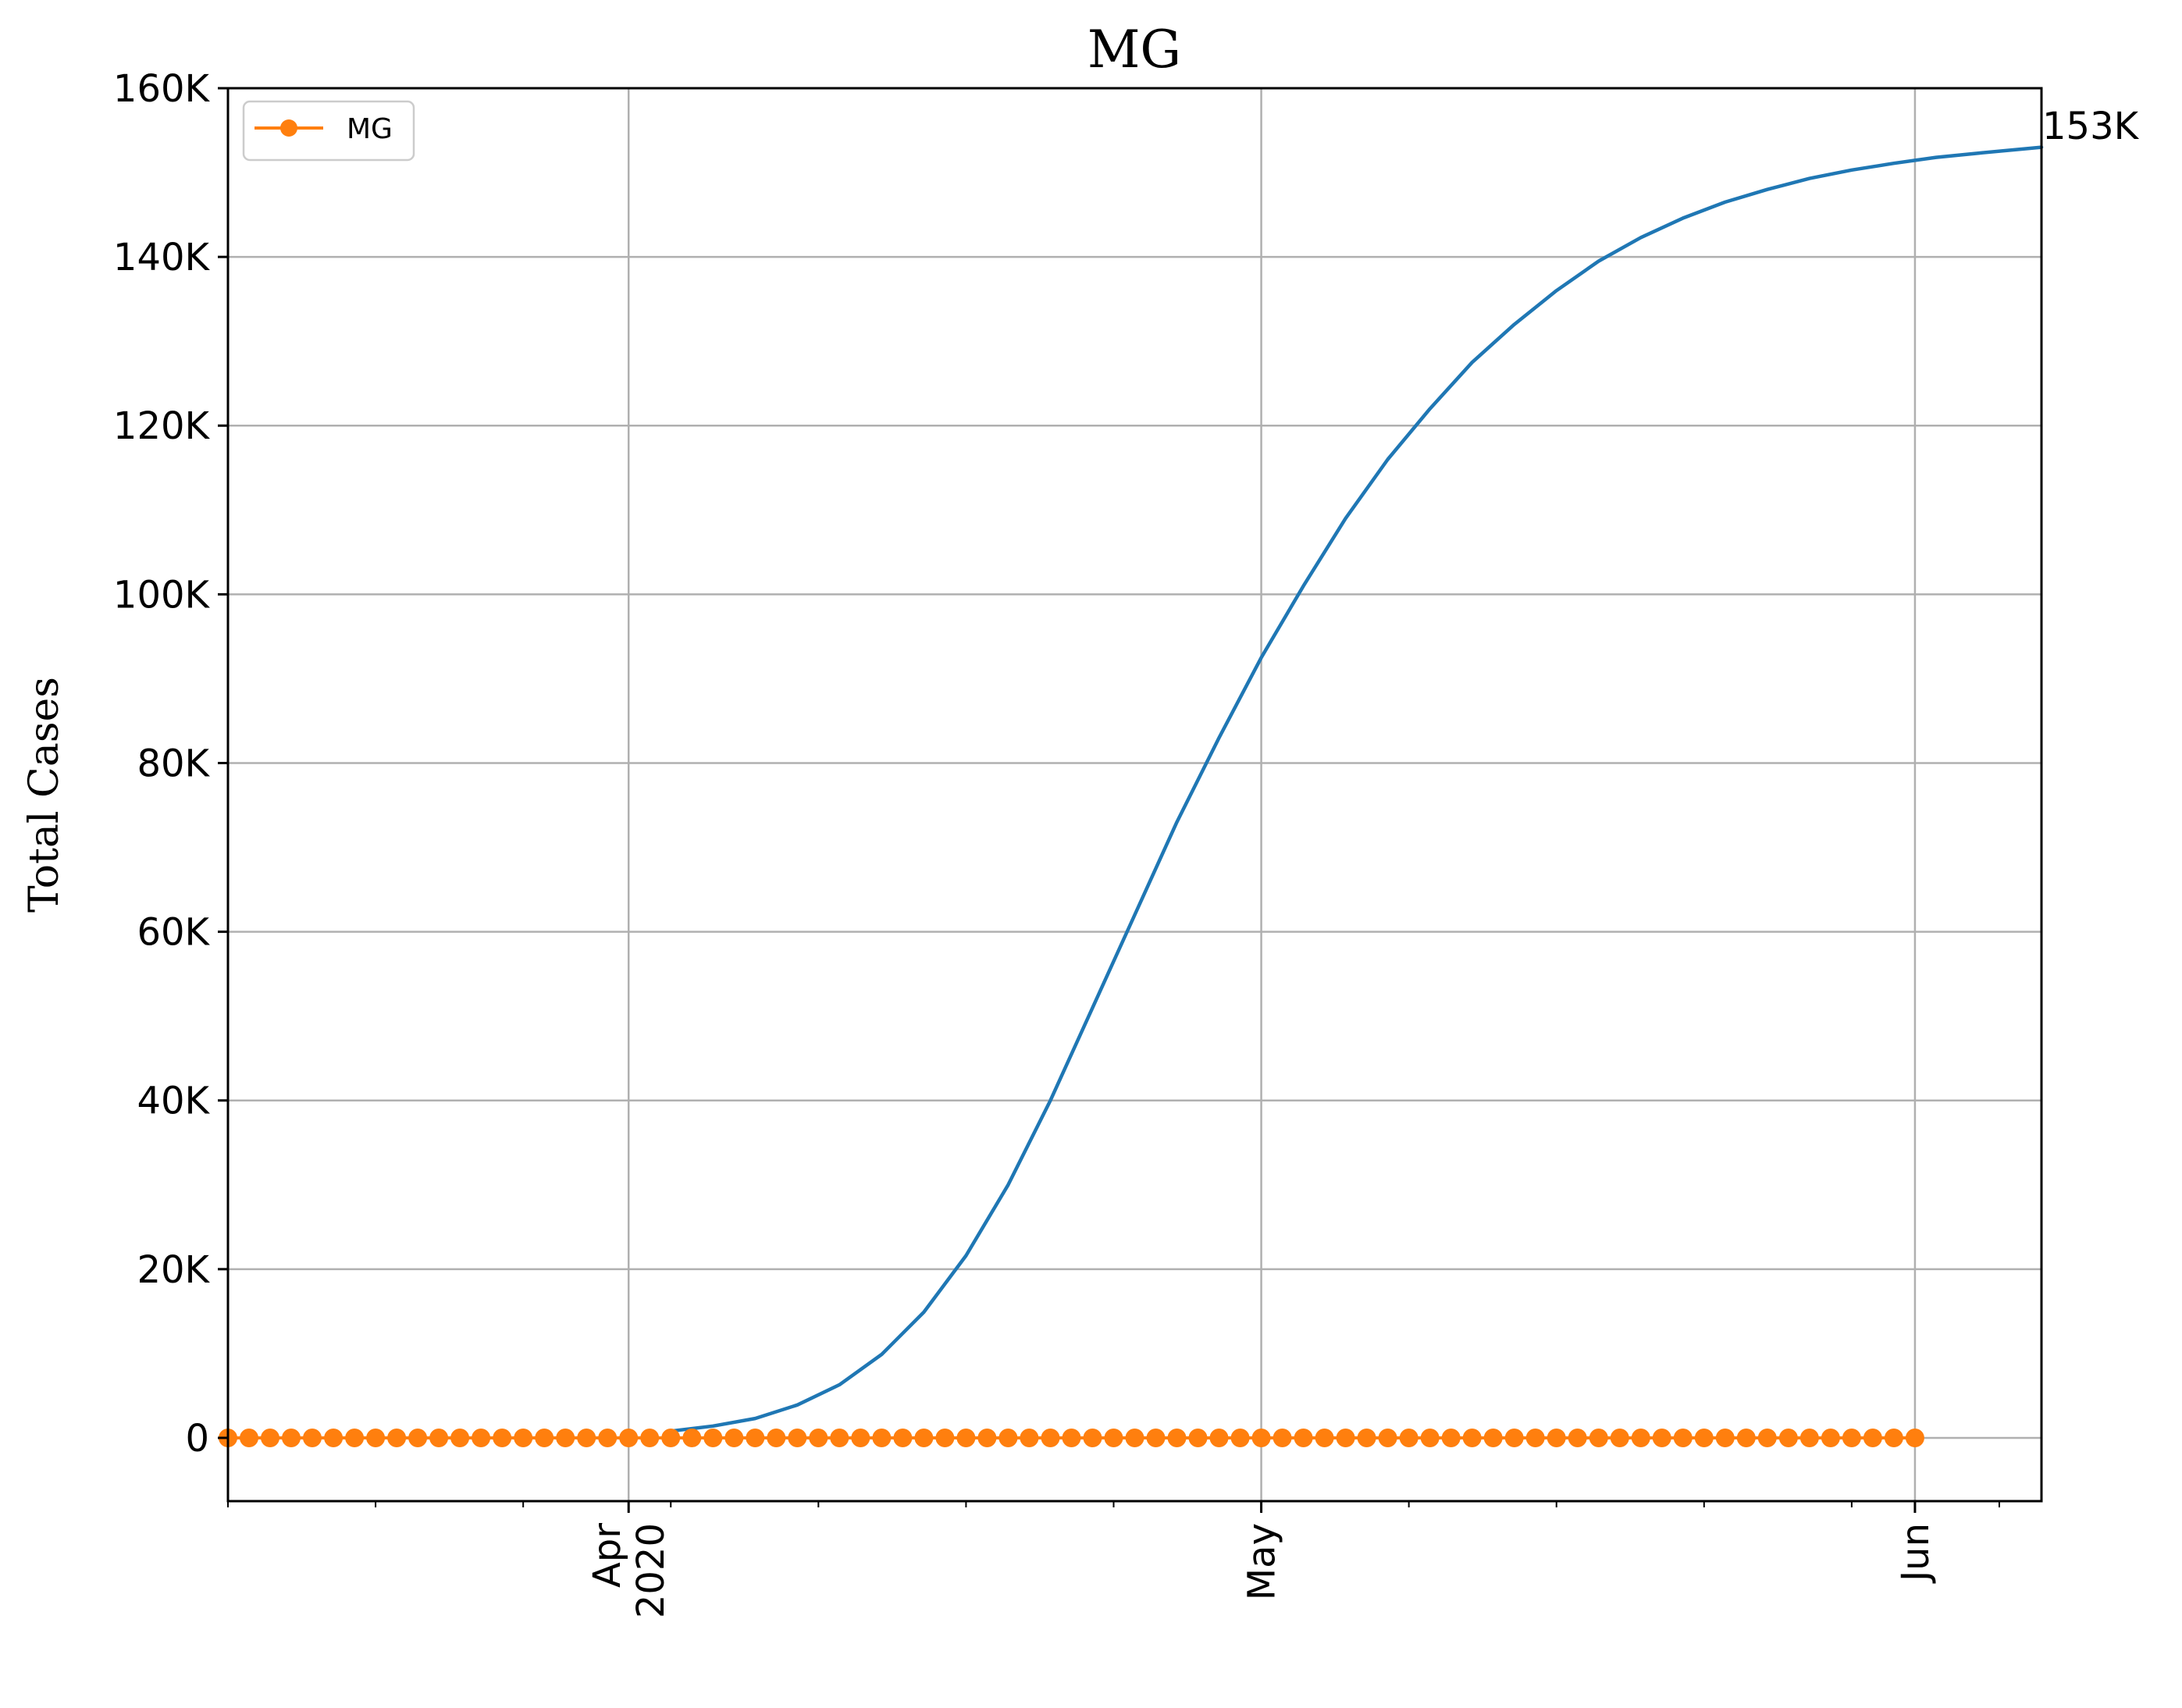 This screenshot has width=2182, height=1708. Describe the element at coordinates (162, 258) in the screenshot. I see `y-tick-label: 140K` at that location.